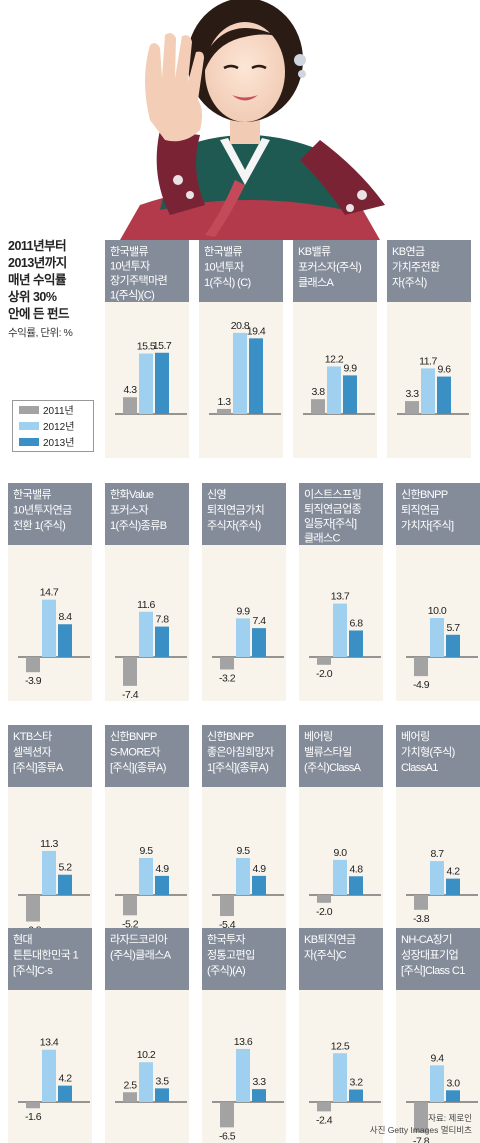 Image resolution: width=480 pixels, height=1143 pixels. Describe the element at coordinates (130, 924) in the screenshot. I see `bar-value-label: -5.2` at that location.